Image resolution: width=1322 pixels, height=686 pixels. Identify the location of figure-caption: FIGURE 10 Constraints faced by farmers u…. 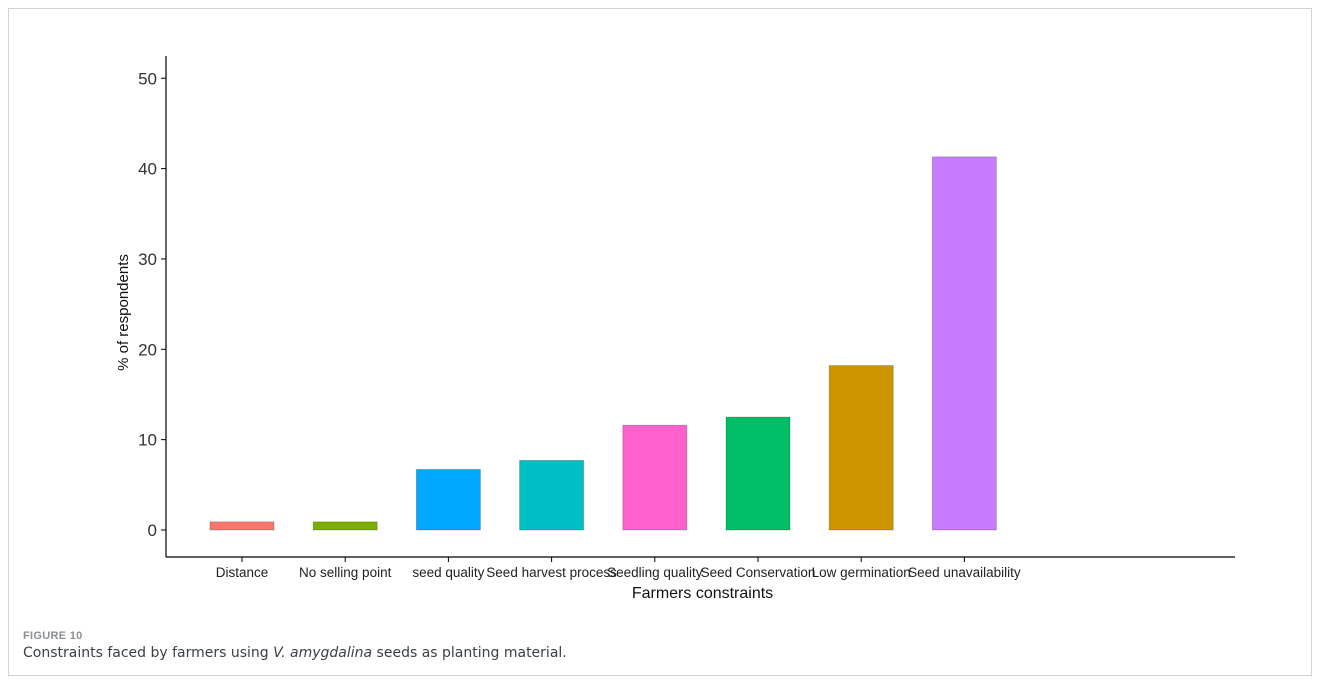
(295, 645).